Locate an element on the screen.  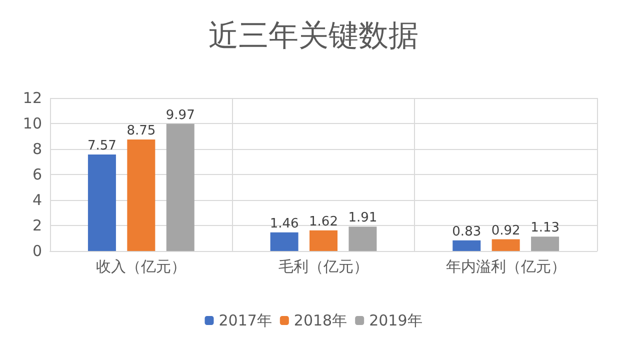
data-label: 1.91 is located at coordinates (363, 218).